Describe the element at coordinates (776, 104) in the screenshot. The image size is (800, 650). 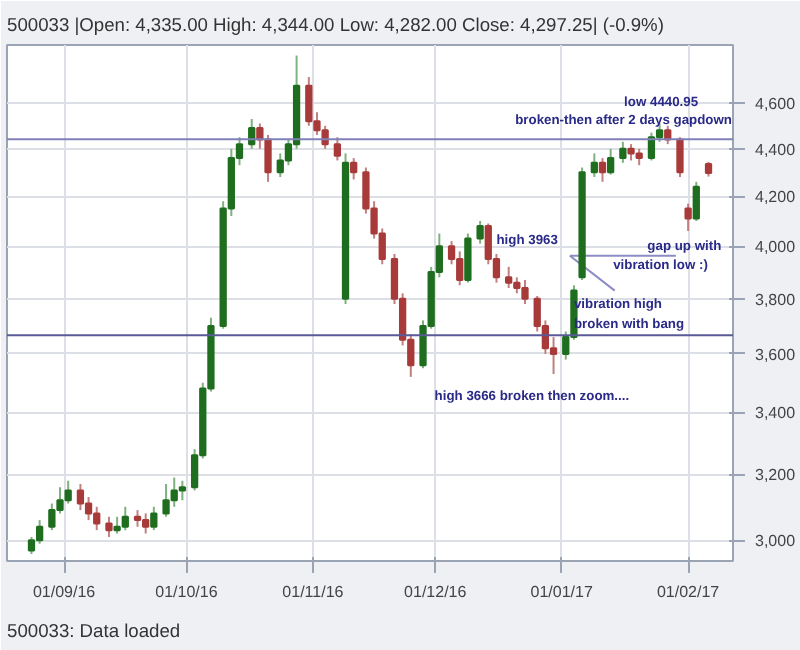
I see `y-tick-label: 4,600` at that location.